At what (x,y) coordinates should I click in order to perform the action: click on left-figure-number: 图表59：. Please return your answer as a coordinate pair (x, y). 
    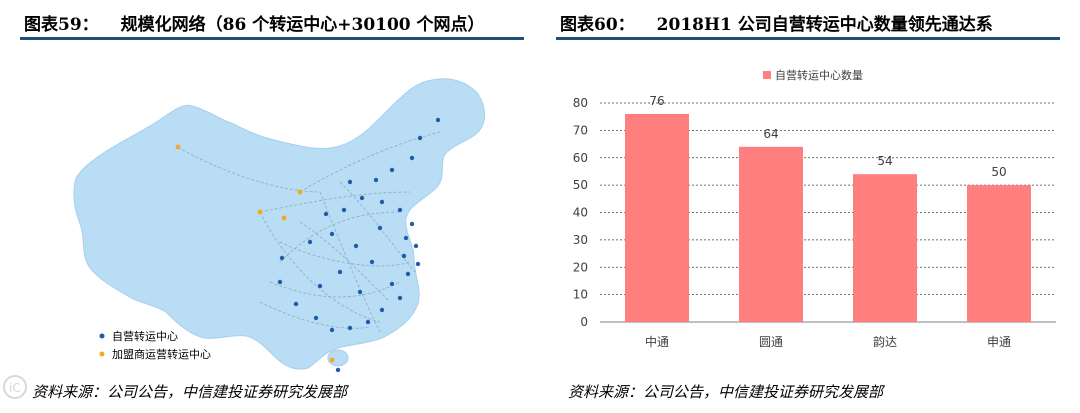
    Looking at the image, I should click on (61, 25).